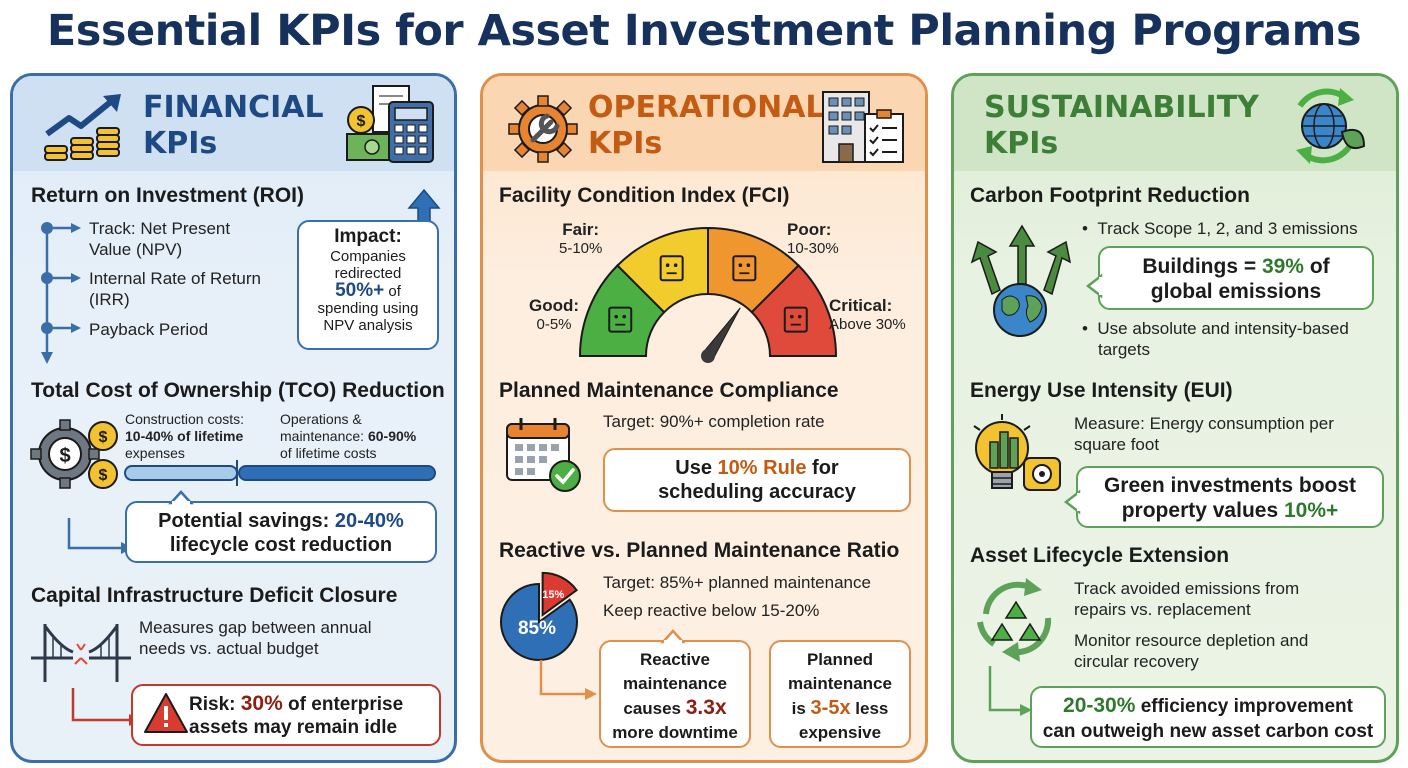  I want to click on carbon-emissions-callout: Buildings = 39% of global emissions, so click(1236, 278).